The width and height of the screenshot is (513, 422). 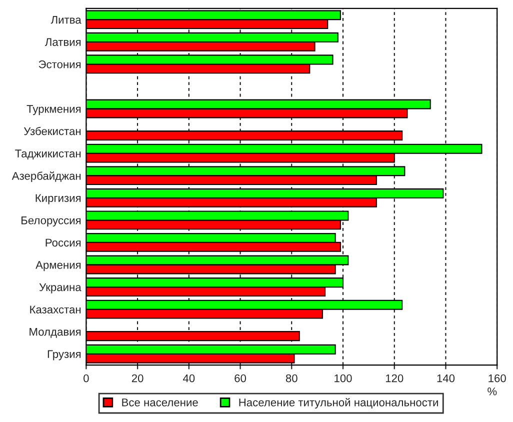 What do you see at coordinates (160, 402) in the screenshot?
I see `legend-label: Все население` at bounding box center [160, 402].